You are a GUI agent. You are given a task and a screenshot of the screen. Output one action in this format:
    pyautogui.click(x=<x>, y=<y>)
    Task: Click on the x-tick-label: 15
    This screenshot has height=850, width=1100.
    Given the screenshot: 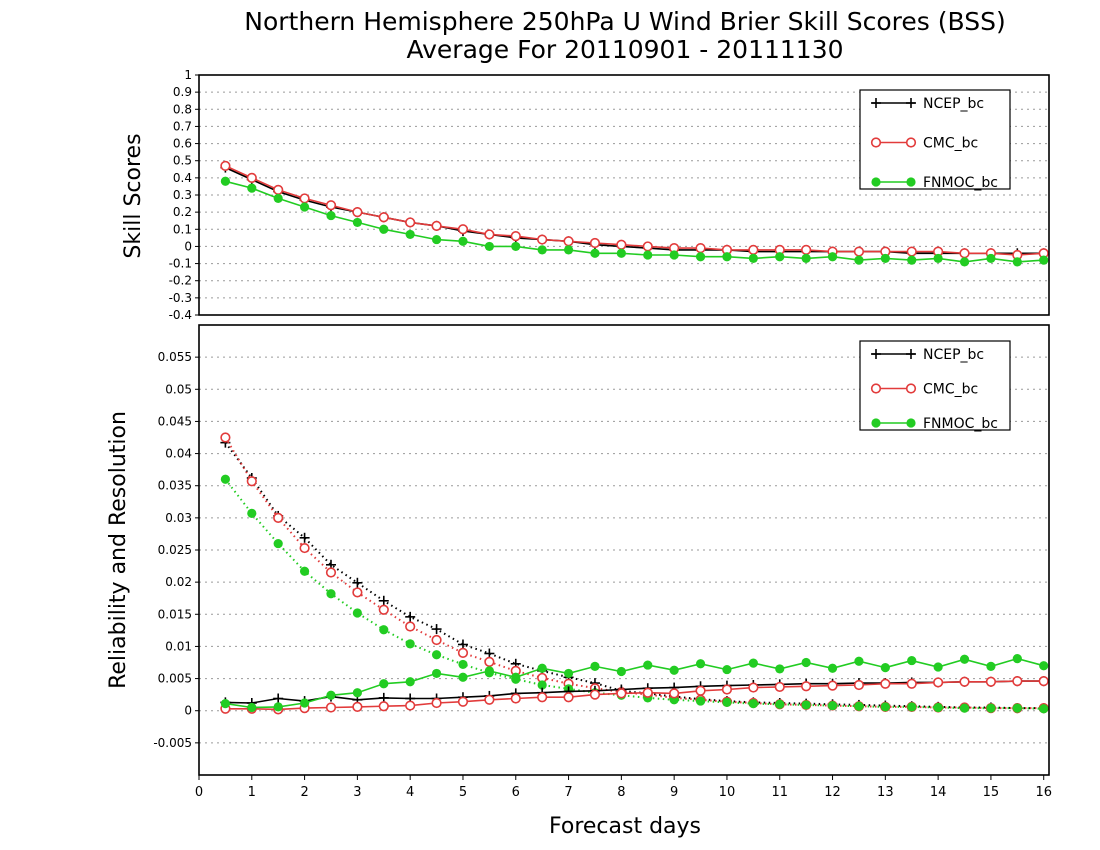 What is the action you would take?
    pyautogui.click(x=991, y=792)
    